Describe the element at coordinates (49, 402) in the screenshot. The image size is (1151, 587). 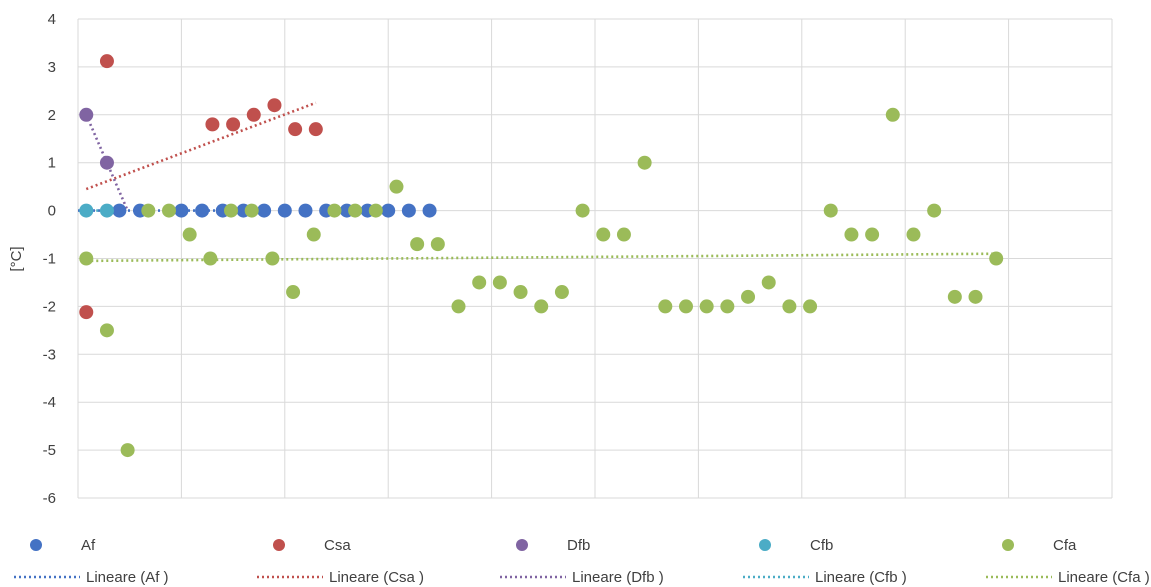
I see `y-tick-label: -4` at that location.